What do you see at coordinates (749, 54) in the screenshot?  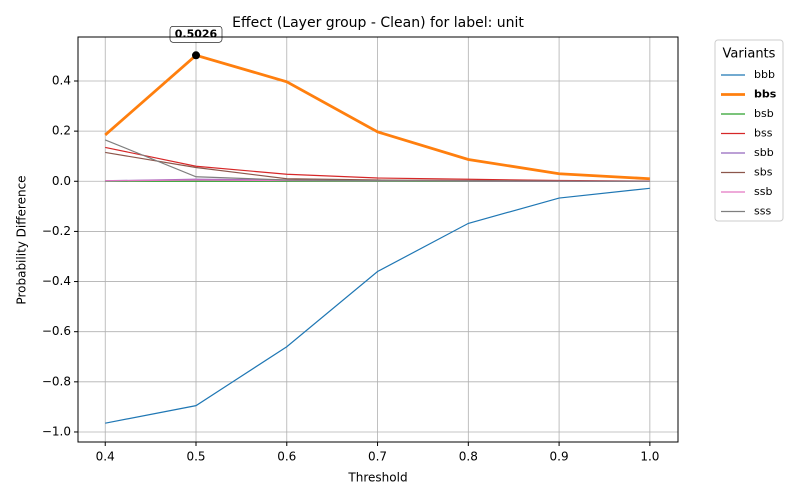 I see `legend-title: Variants` at bounding box center [749, 54].